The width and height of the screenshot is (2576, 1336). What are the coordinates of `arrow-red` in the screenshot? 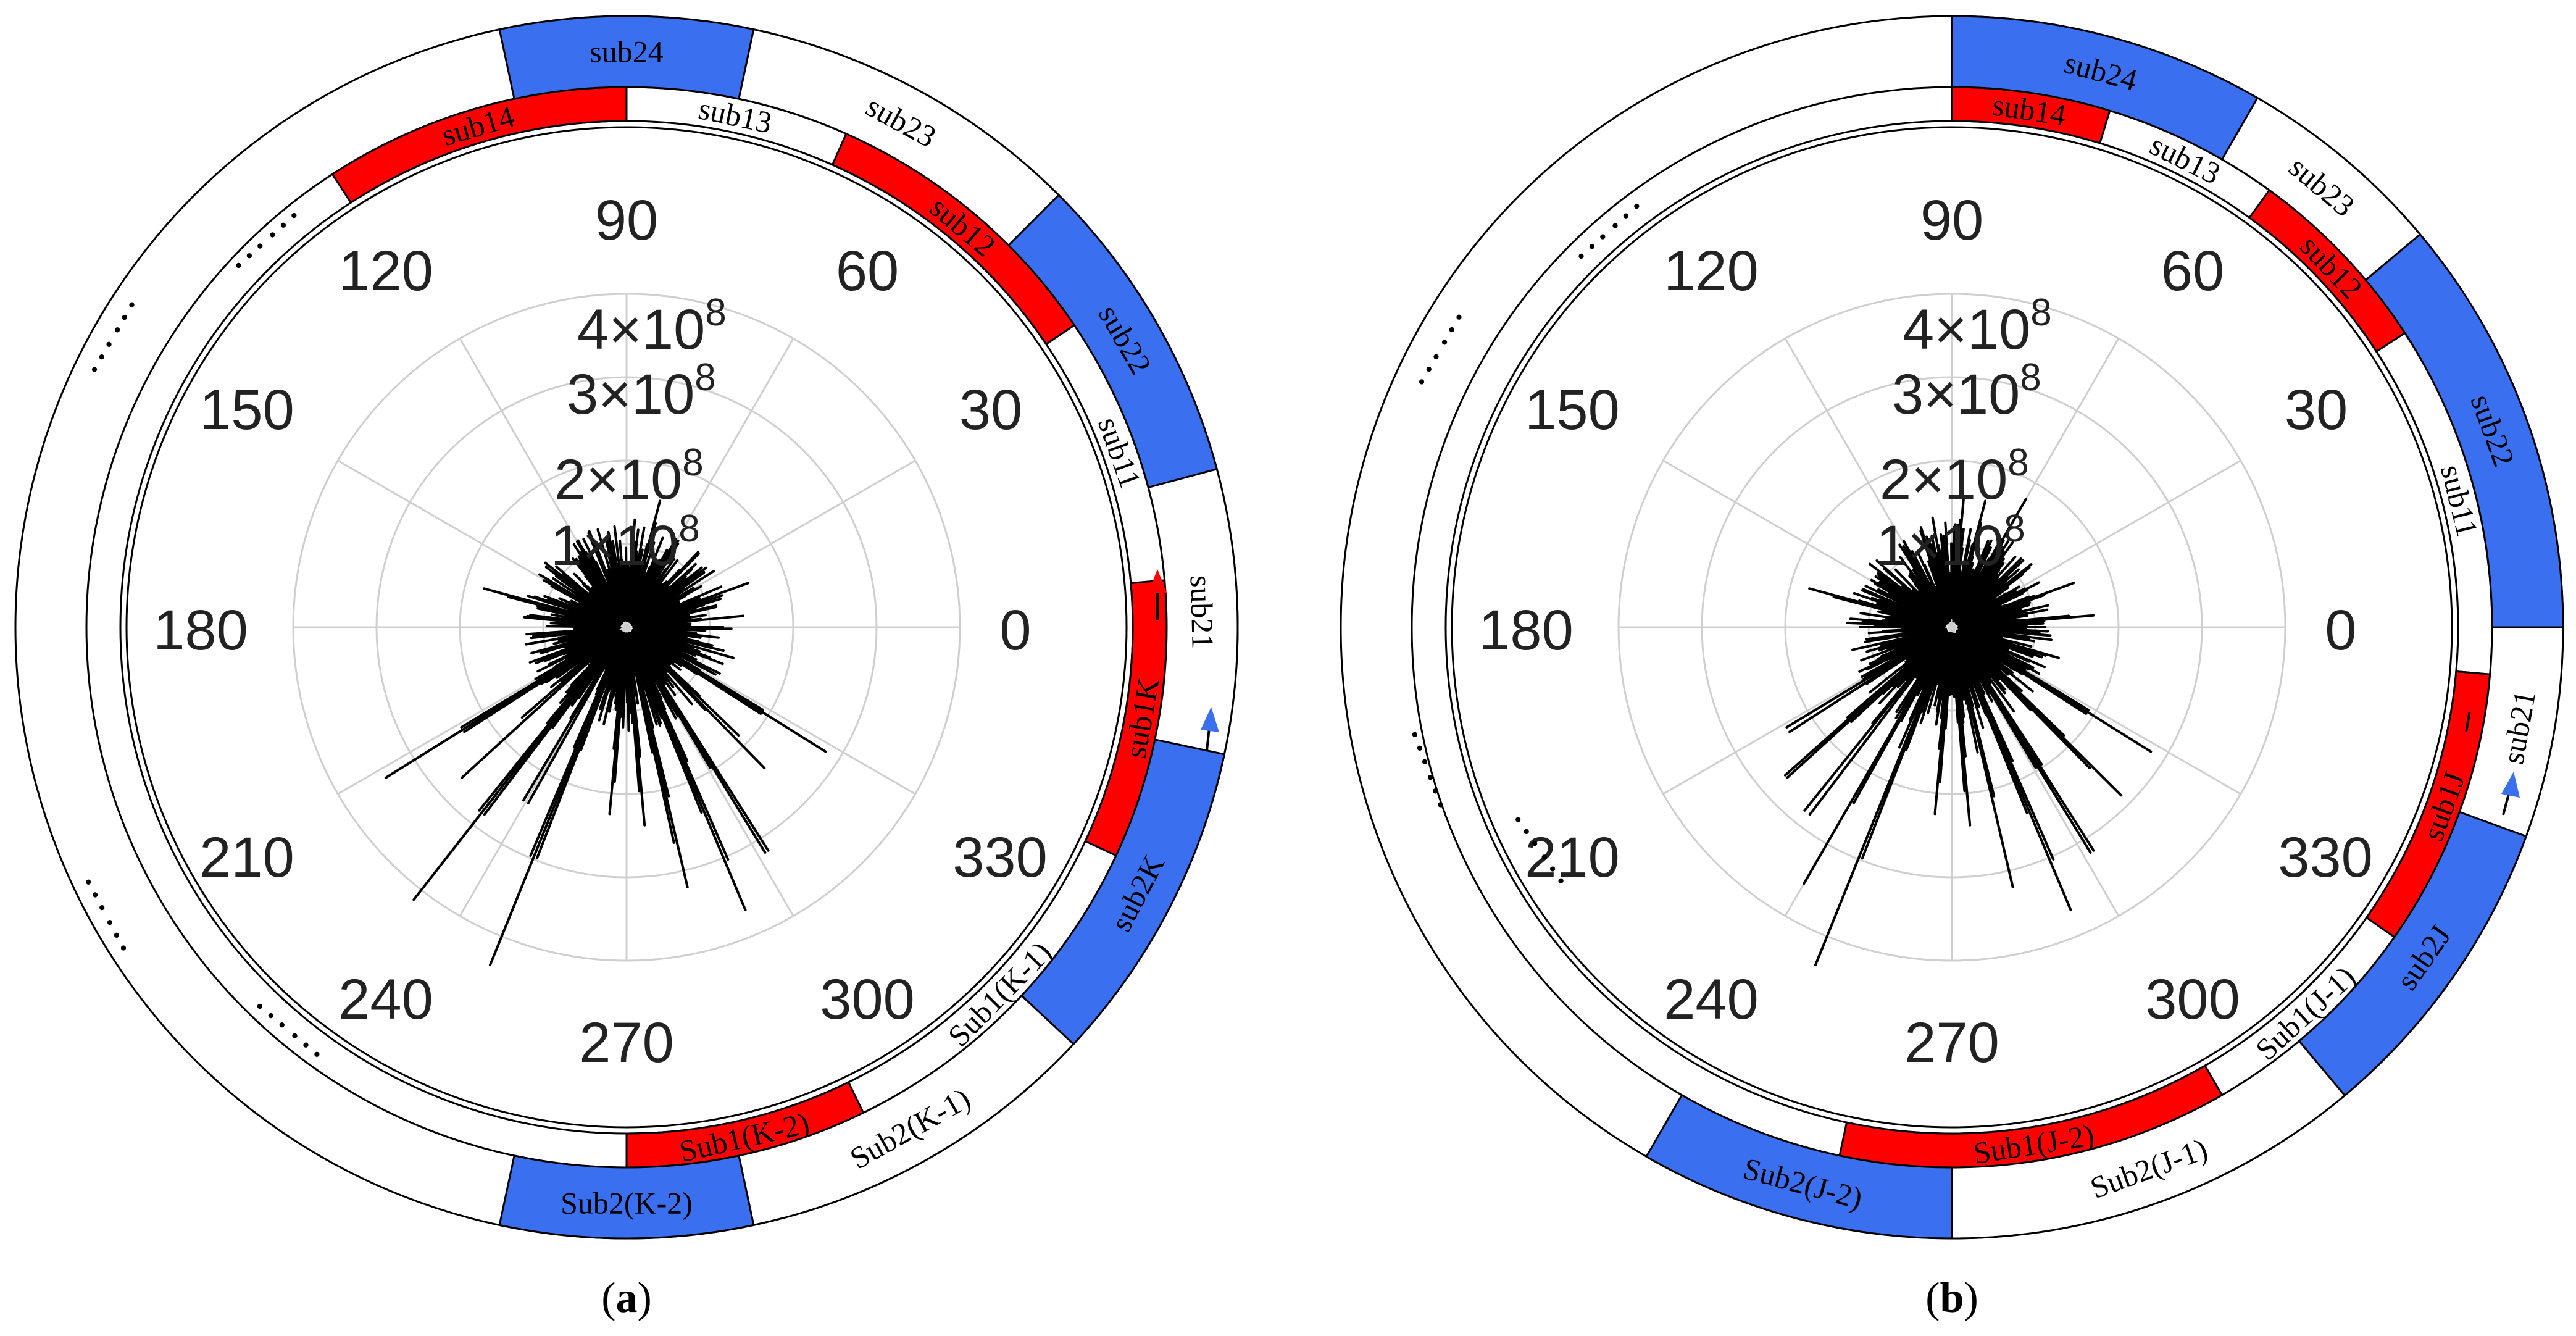 It's located at (1157, 594).